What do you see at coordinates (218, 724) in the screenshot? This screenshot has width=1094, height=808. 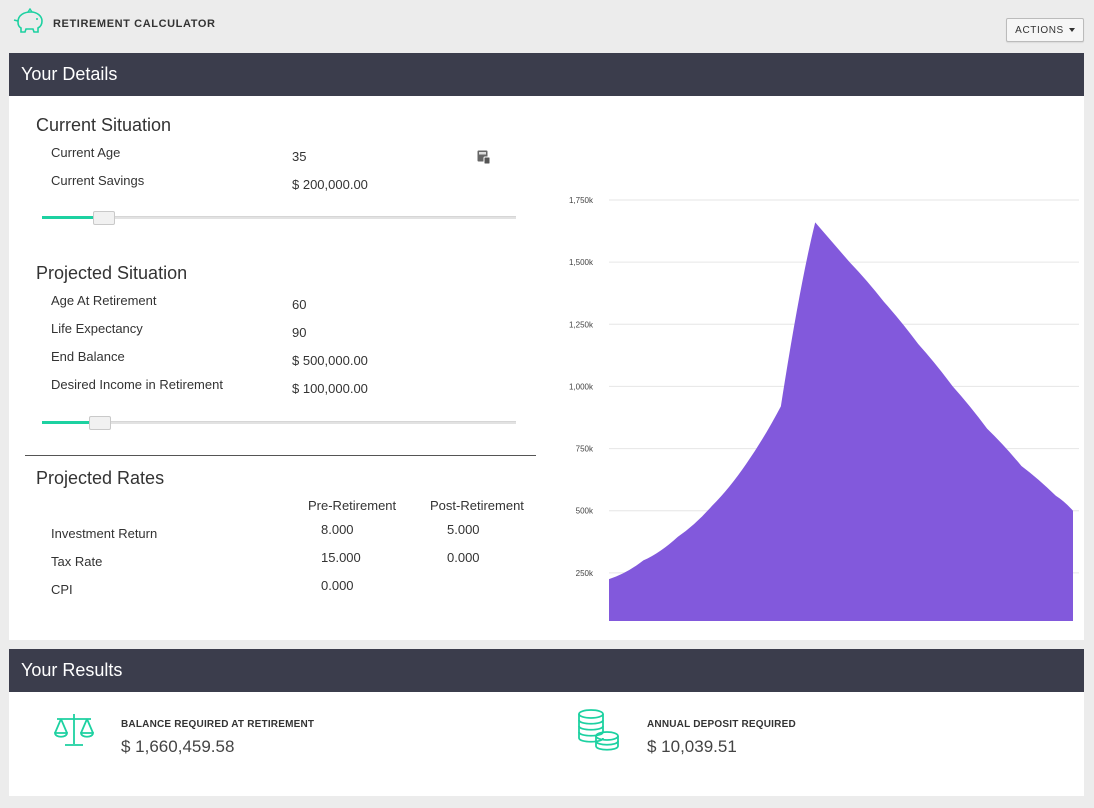 I see `balance-required-label: BALANCE REQUIRED AT RETIREMENT` at bounding box center [218, 724].